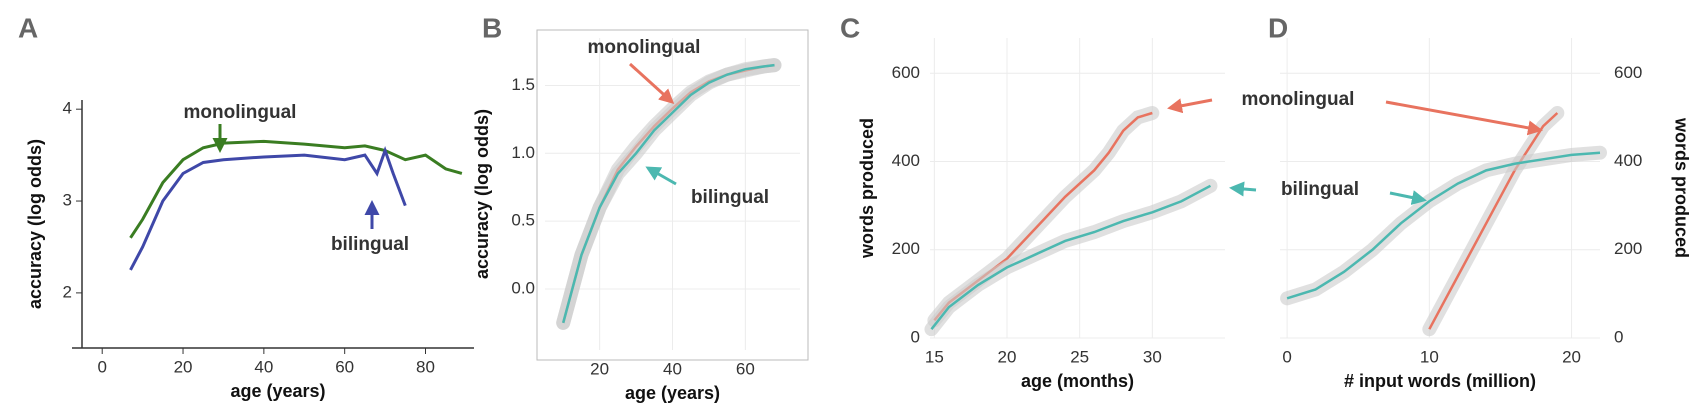 This screenshot has height=412, width=1708. What do you see at coordinates (67, 200) in the screenshot?
I see `y-tick-label: 3` at bounding box center [67, 200].